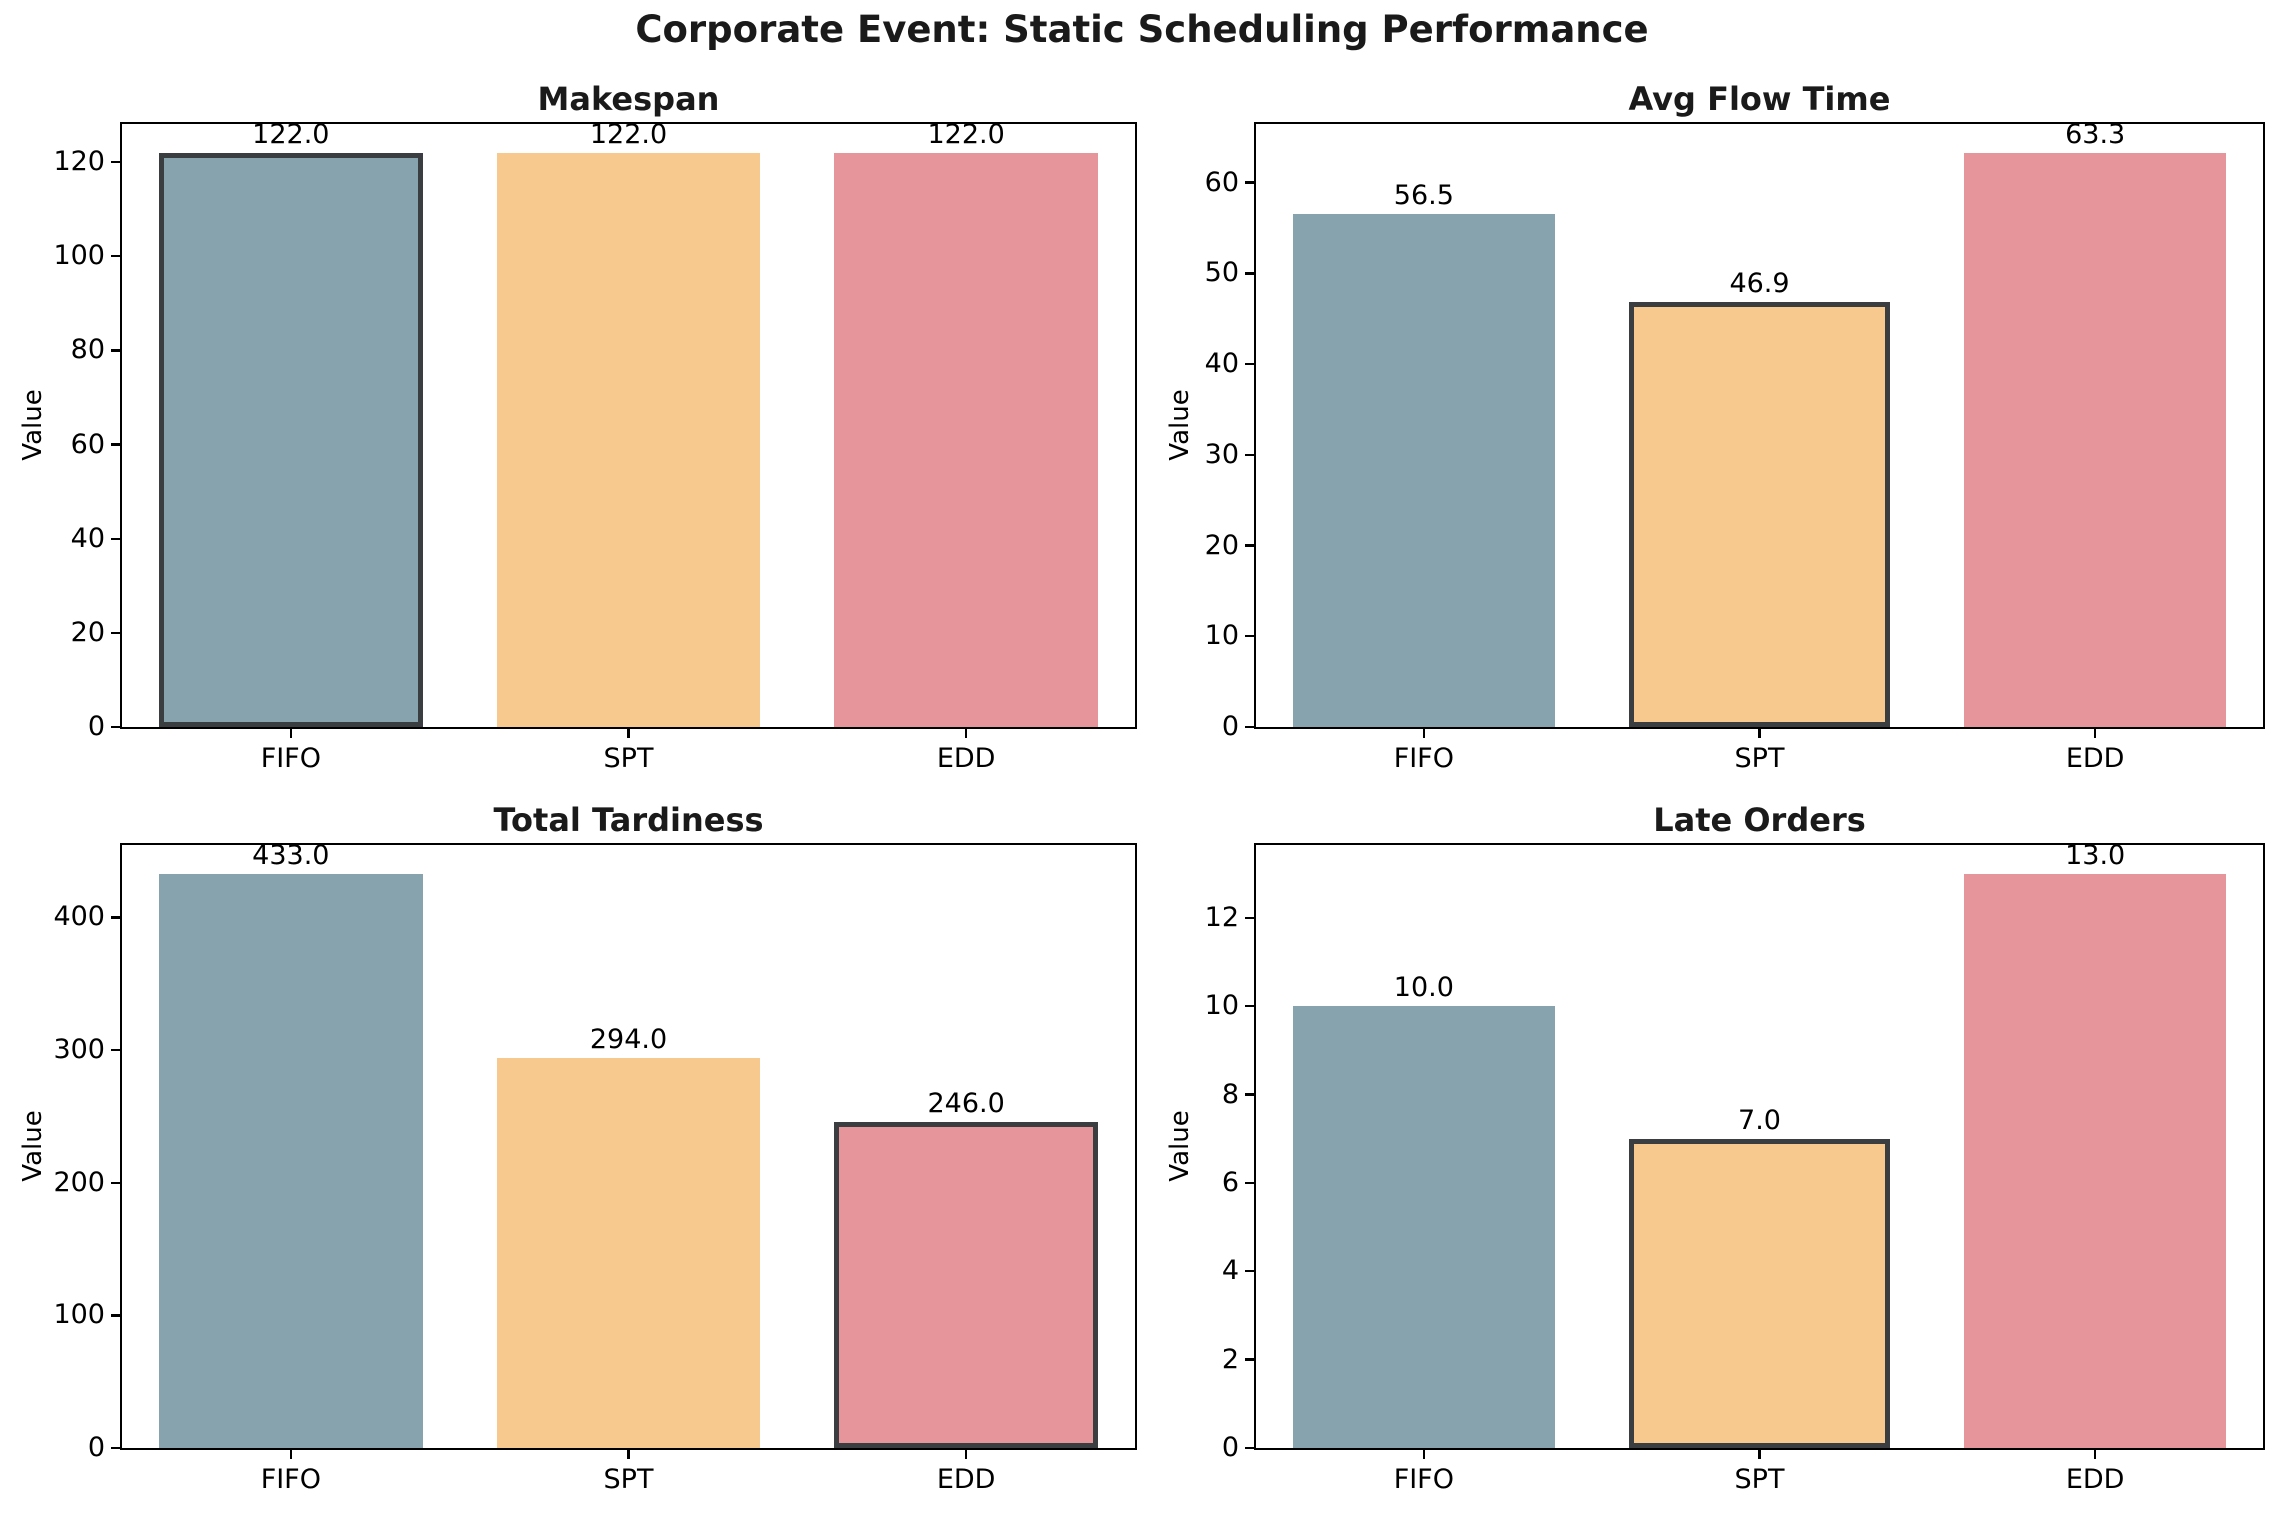 The image size is (2284, 1514). What do you see at coordinates (1230, 1094) in the screenshot?
I see `y-tick-label: 8` at bounding box center [1230, 1094].